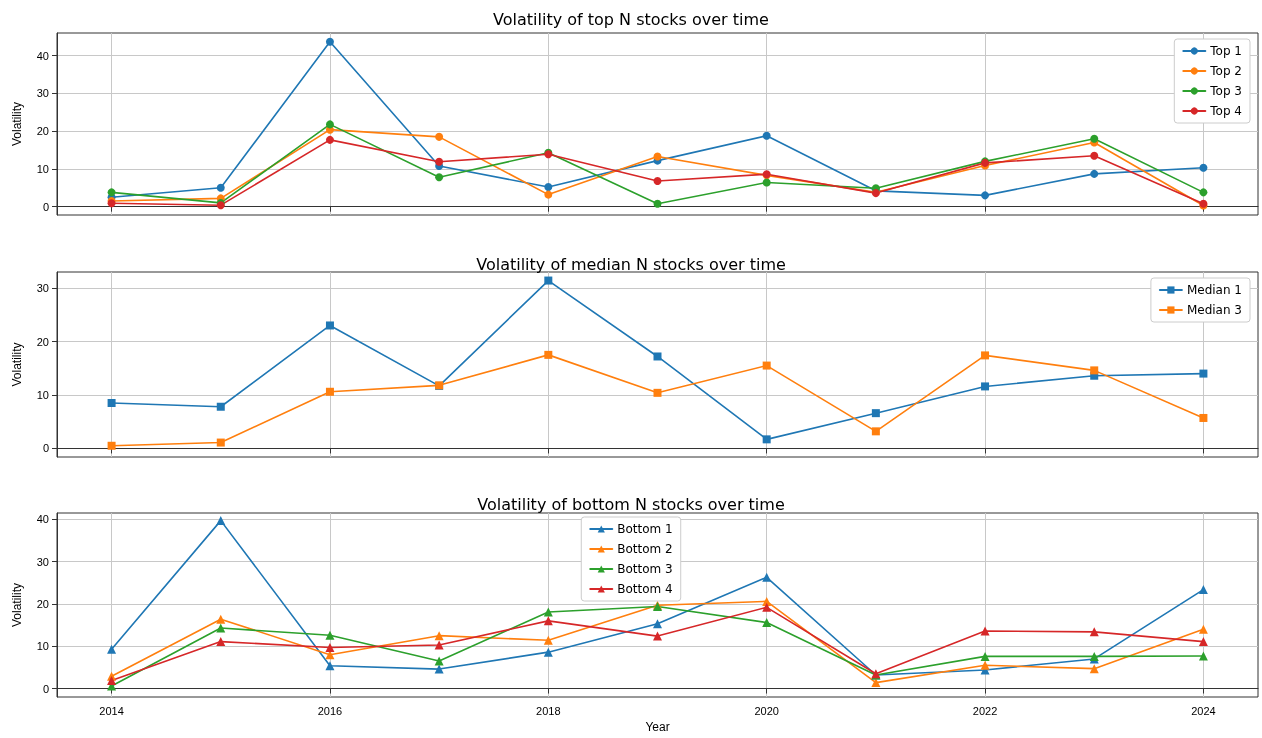 Image resolution: width=1262 pixels, height=738 pixels. I want to click on legend-label: Bottom 4, so click(645, 589).